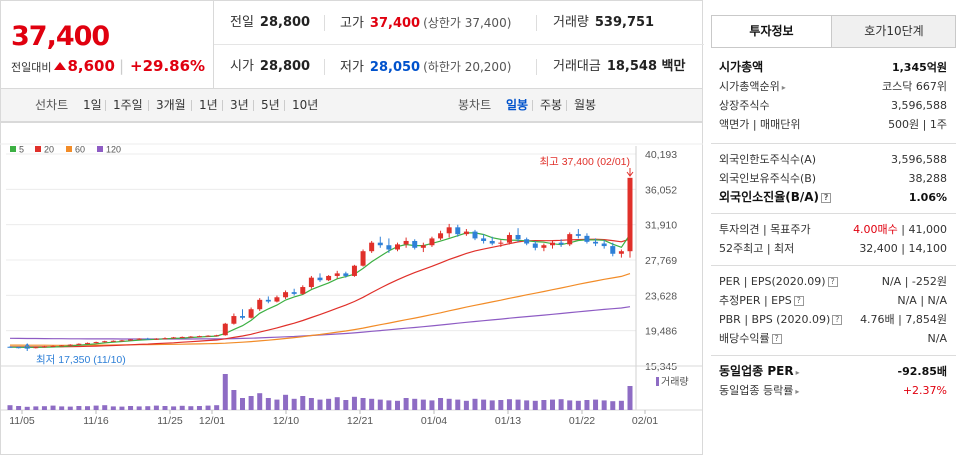 This screenshot has width=967, height=455. I want to click on tab-orderbook-10: 호가10단계, so click(894, 31).